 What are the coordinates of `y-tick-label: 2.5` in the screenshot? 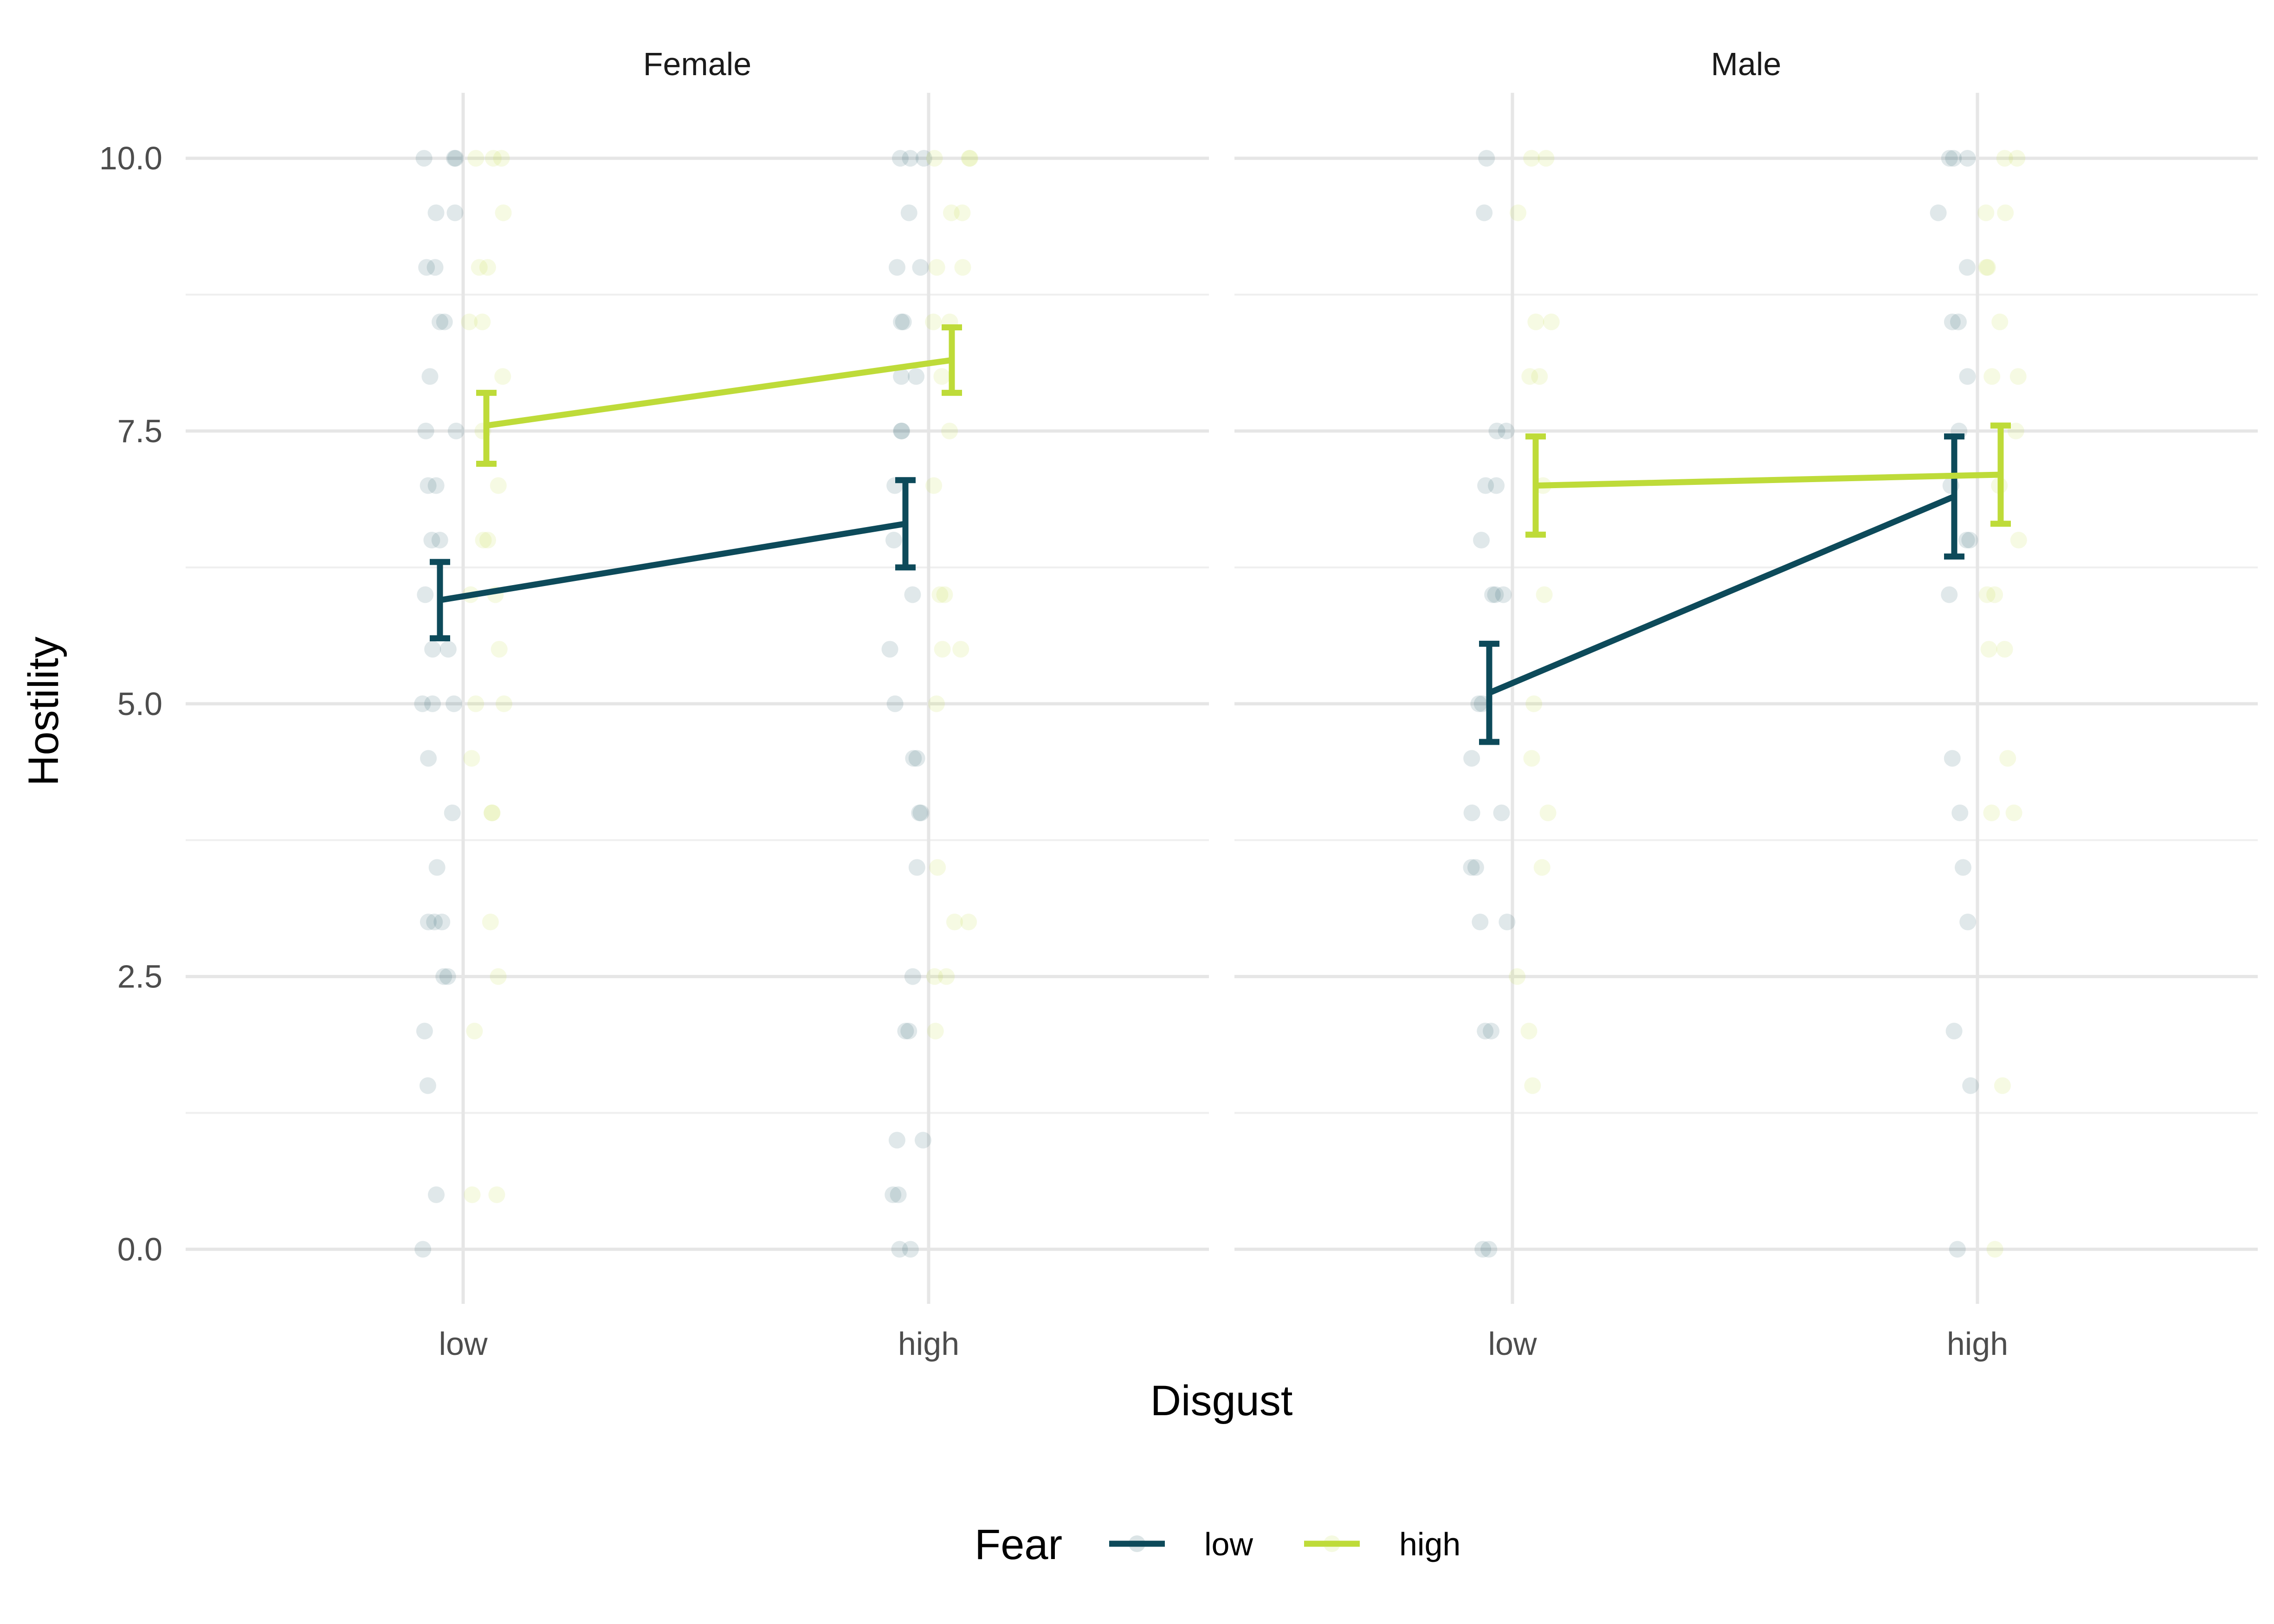 It's located at (139, 977).